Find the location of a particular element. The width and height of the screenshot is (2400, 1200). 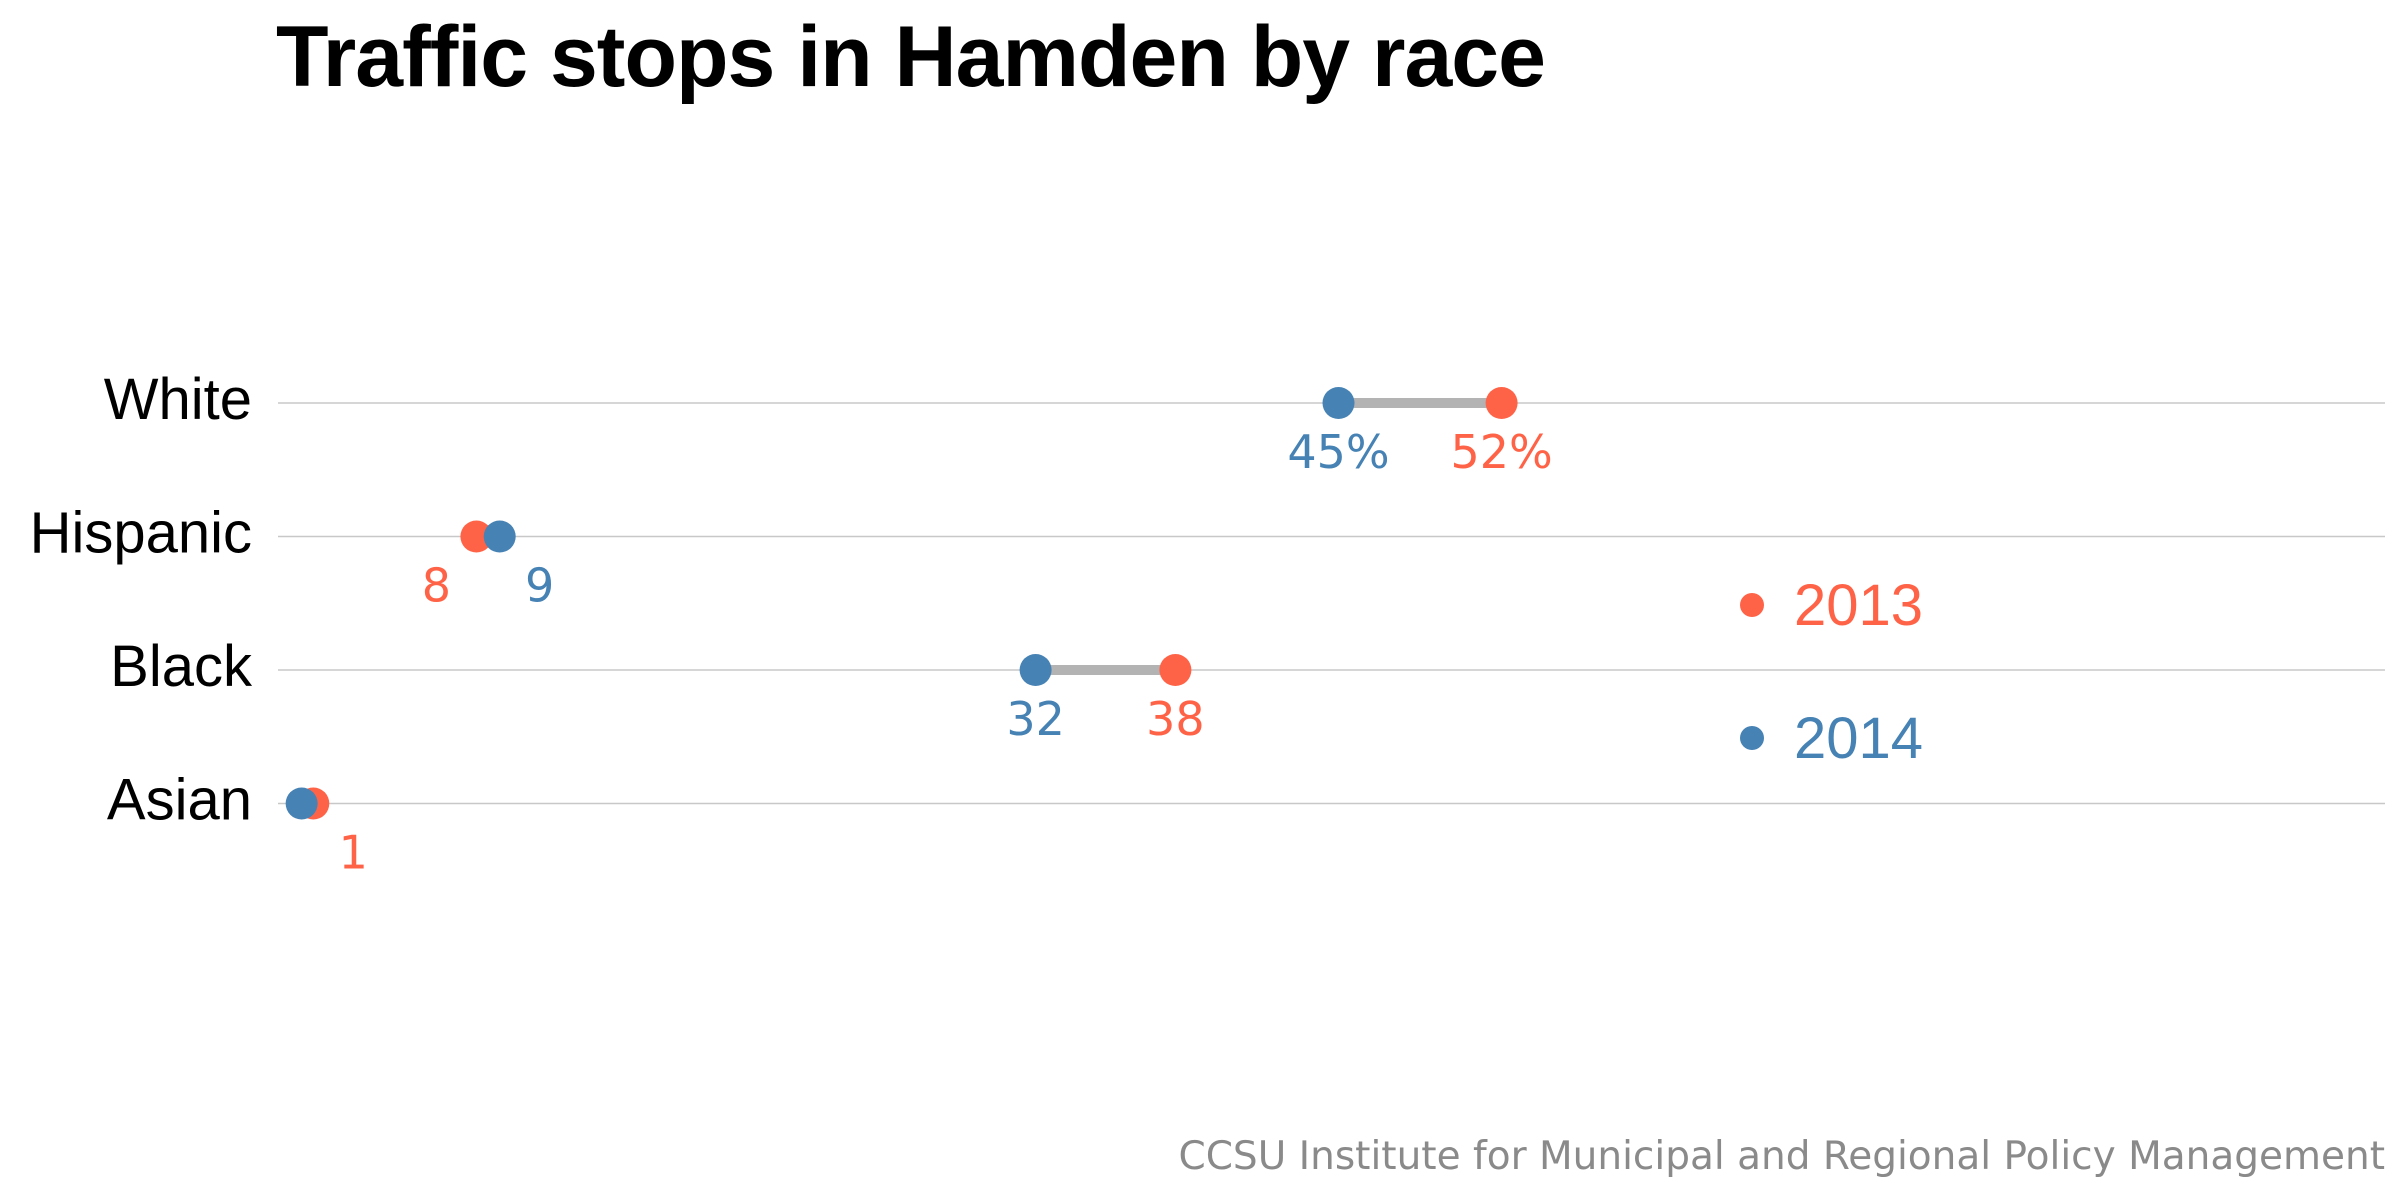

value-label-2013-black: 38 is located at coordinates (1175, 719).